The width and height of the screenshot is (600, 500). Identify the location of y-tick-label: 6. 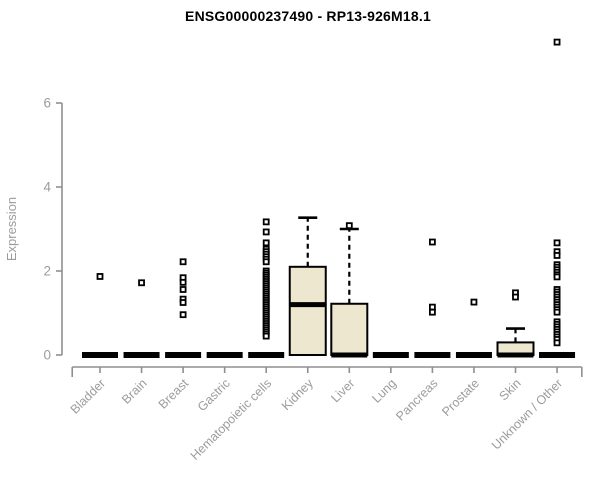
(47, 103).